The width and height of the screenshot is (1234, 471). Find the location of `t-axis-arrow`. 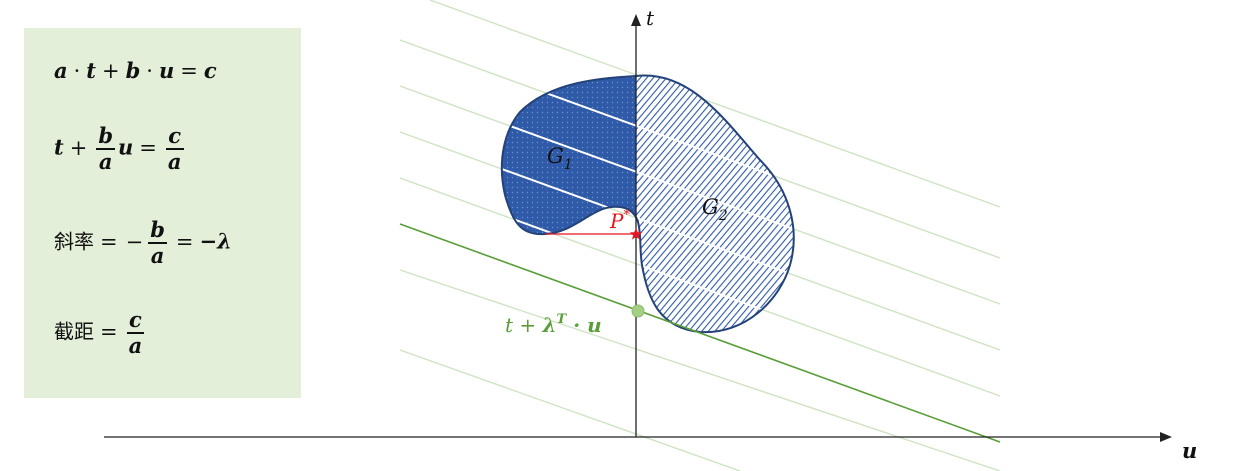

t-axis-arrow is located at coordinates (636, 20).